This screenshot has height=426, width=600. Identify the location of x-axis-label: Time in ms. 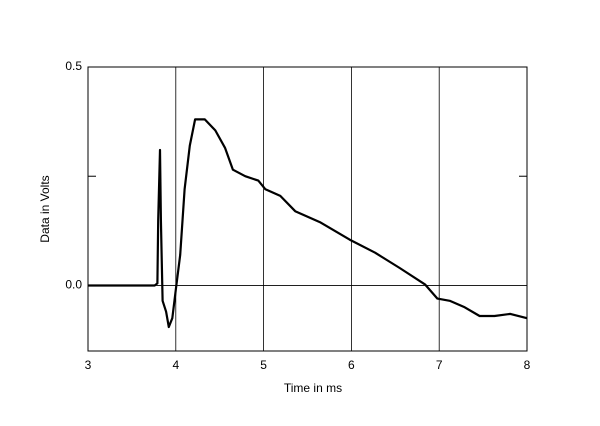
(313, 388).